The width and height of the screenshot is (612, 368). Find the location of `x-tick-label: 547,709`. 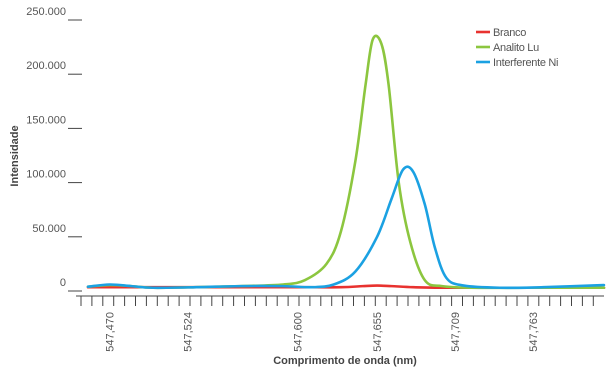

x-tick-label: 547,709 is located at coordinates (456, 332).